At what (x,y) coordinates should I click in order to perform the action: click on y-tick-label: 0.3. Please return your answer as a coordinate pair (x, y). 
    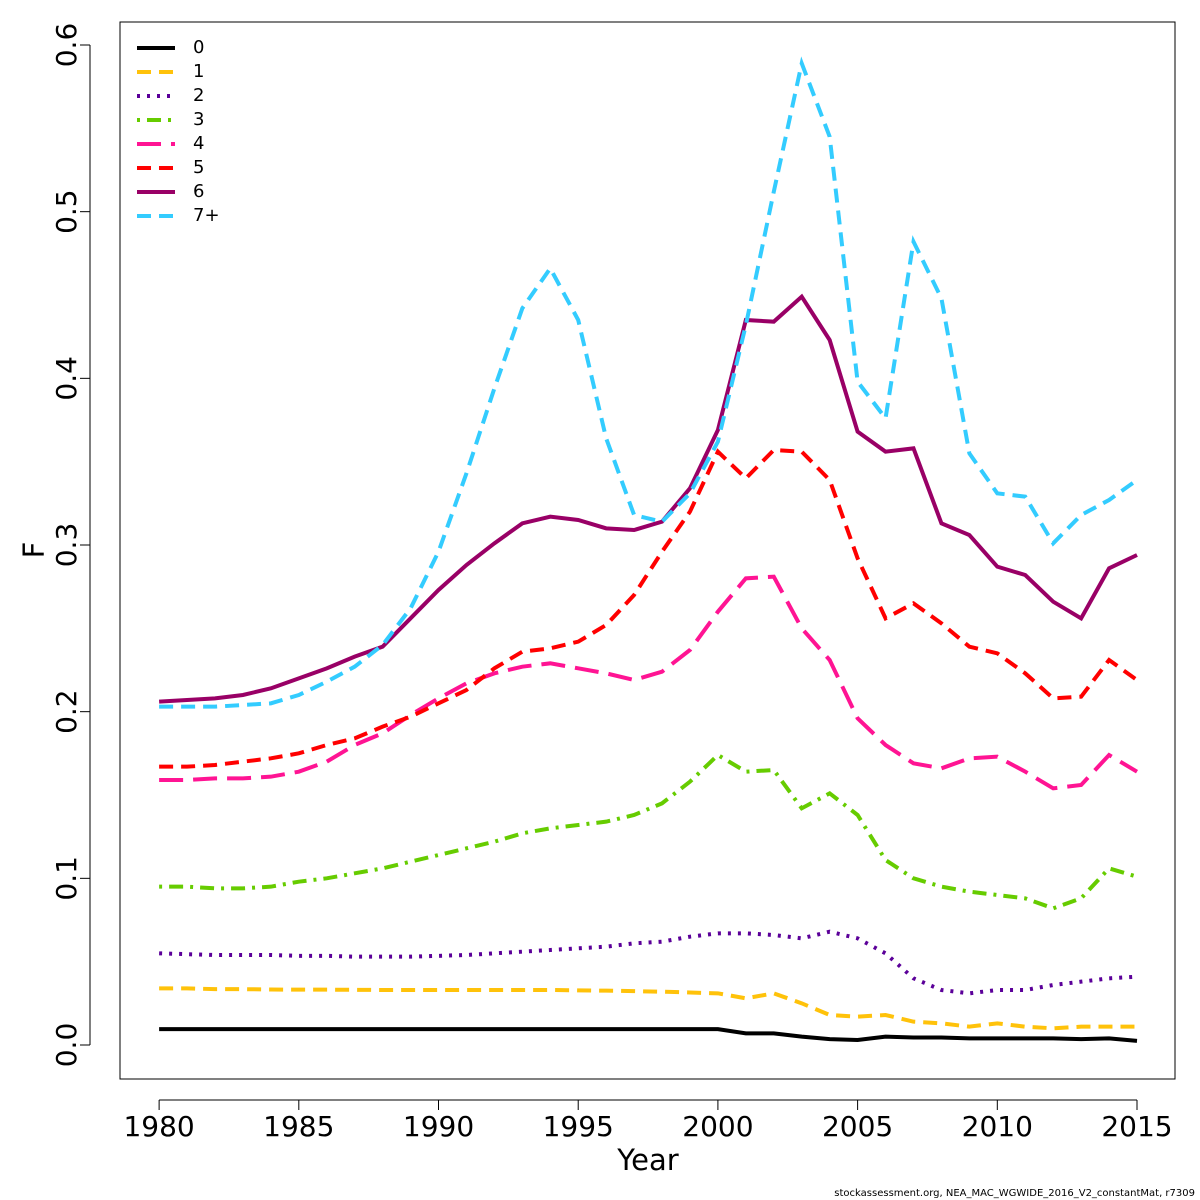
    Looking at the image, I should click on (66, 545).